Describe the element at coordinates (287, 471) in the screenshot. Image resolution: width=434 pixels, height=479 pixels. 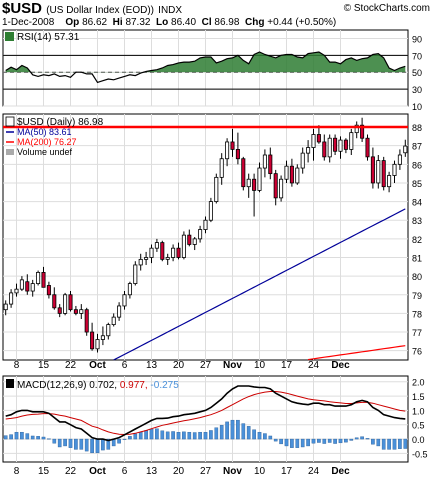
I see `macd-x-tick-label: 17` at that location.